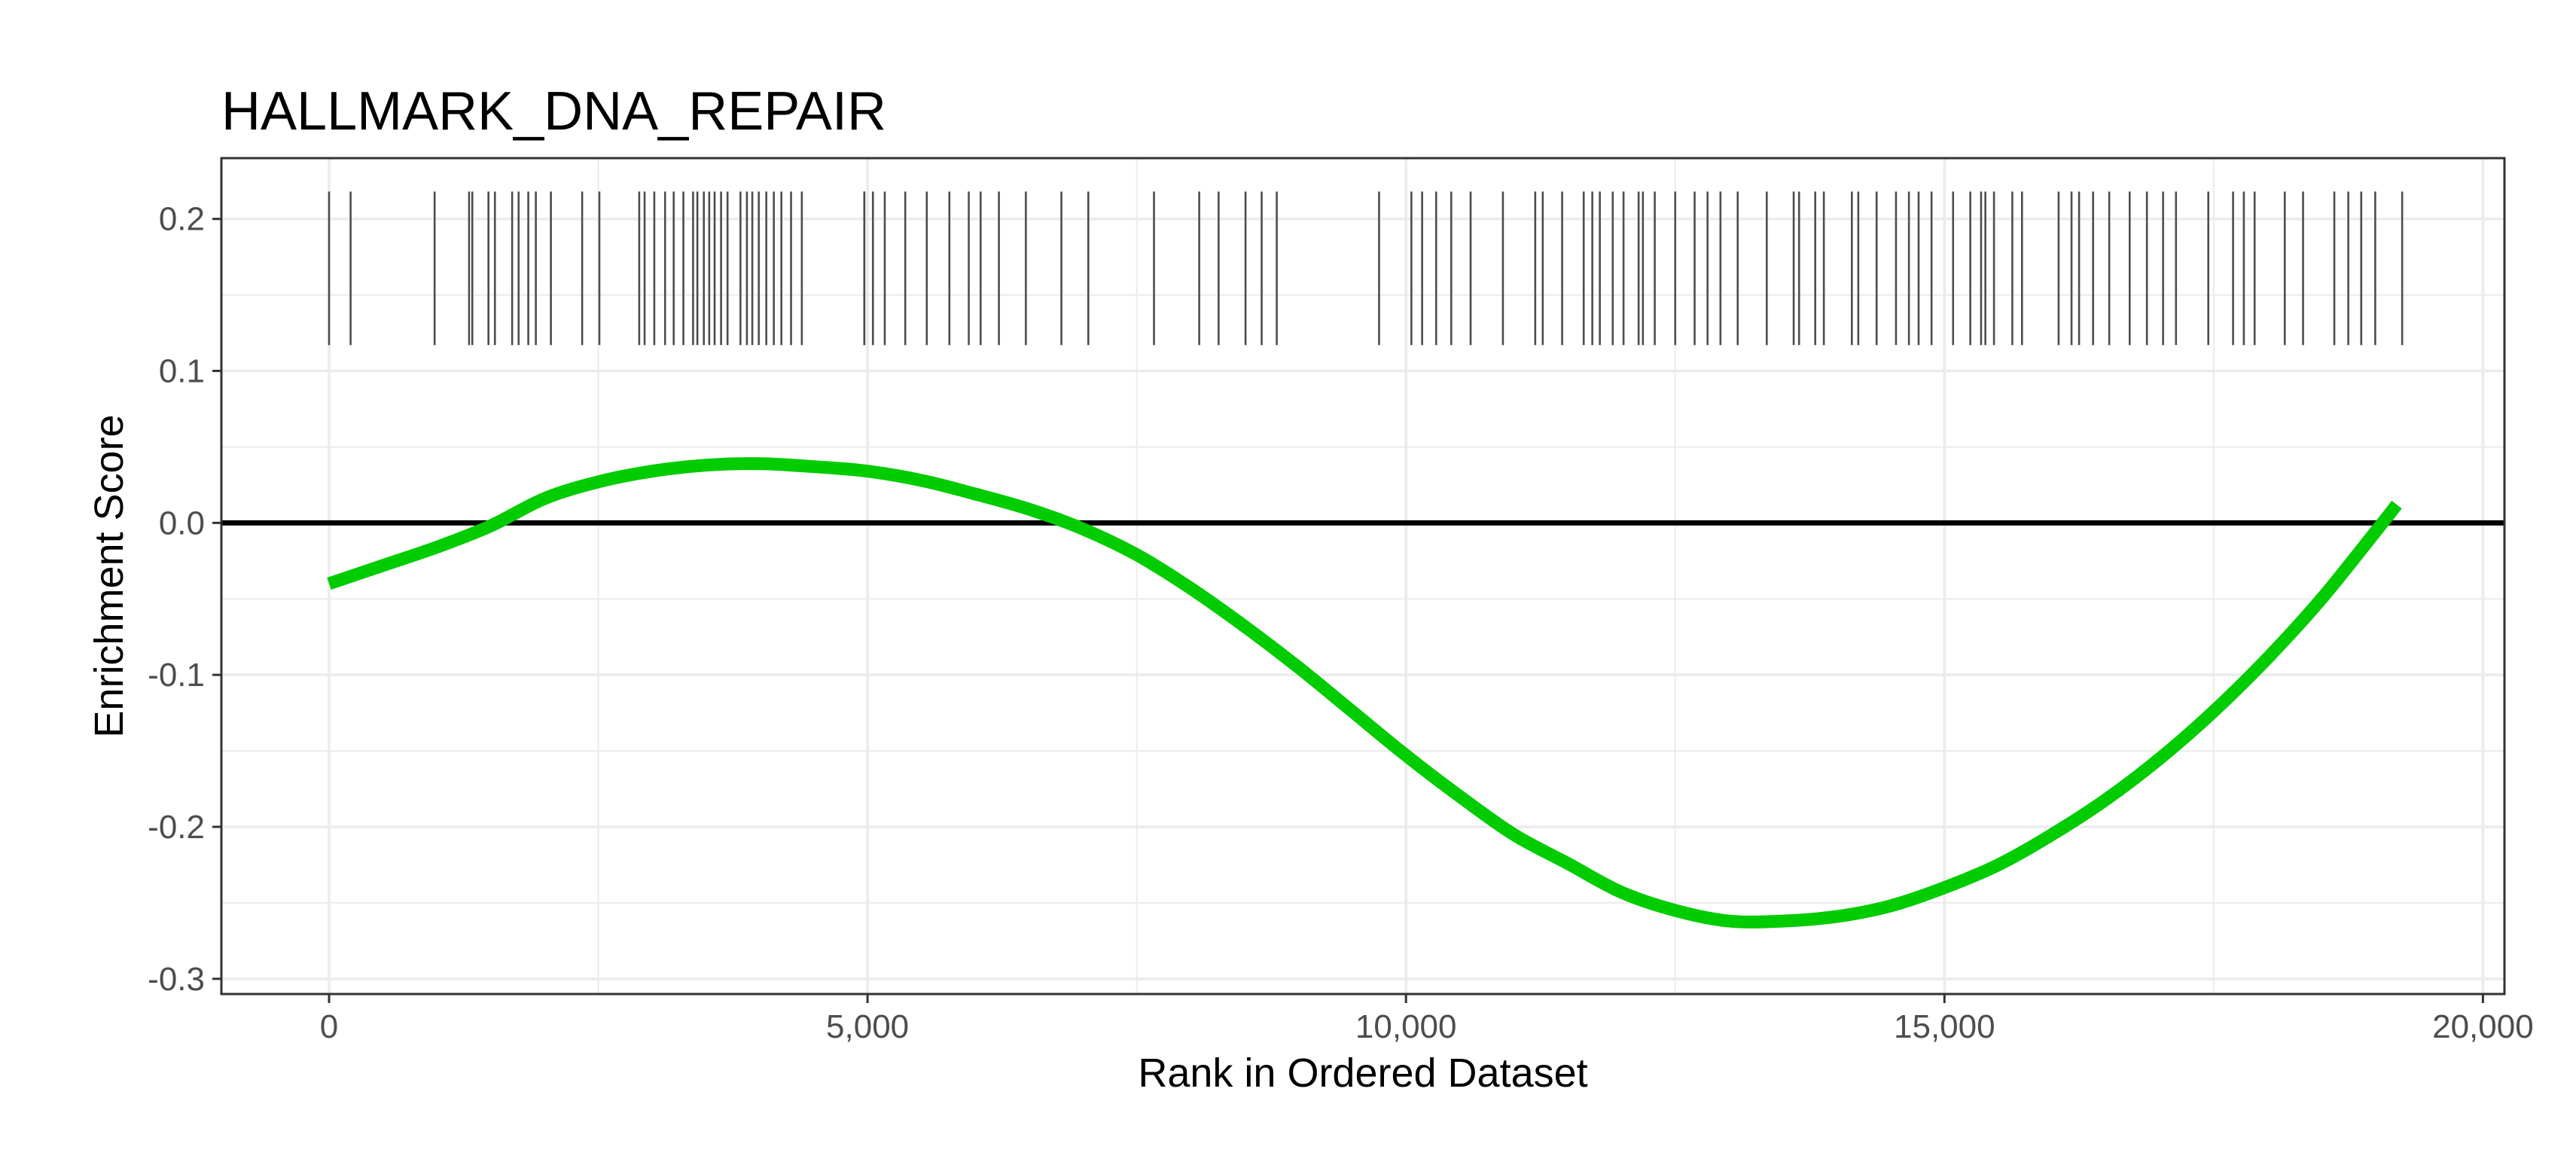  Describe the element at coordinates (176, 675) in the screenshot. I see `y-tick-label: -0.1` at that location.